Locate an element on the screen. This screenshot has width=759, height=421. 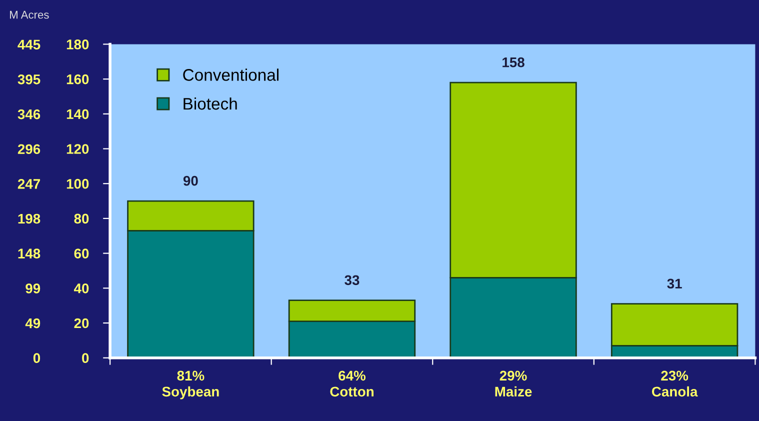
y-tick-label: 140 is located at coordinates (77, 114).